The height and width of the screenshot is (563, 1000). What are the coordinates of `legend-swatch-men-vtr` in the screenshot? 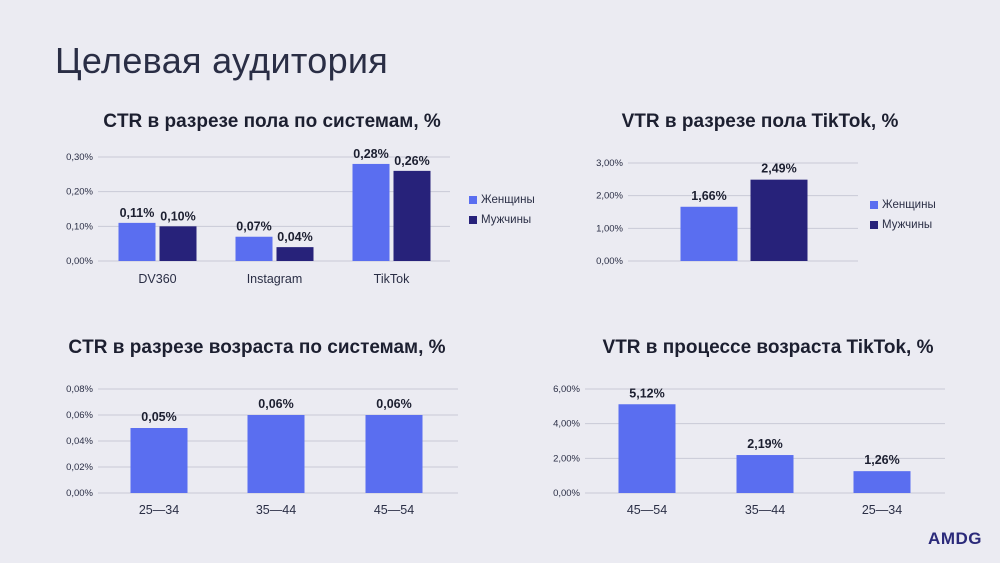 It's located at (874, 225).